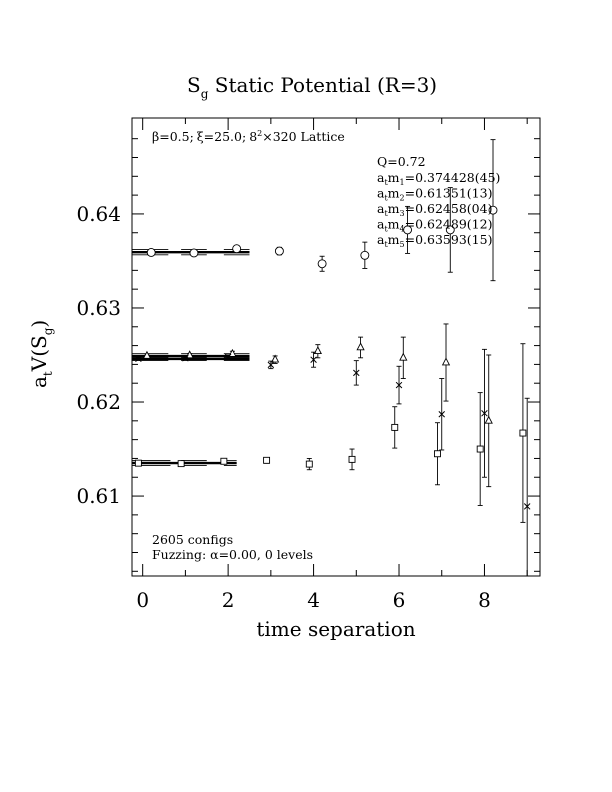  What do you see at coordinates (39, 324) in the screenshot?
I see `ylabel-end: )` at bounding box center [39, 324].